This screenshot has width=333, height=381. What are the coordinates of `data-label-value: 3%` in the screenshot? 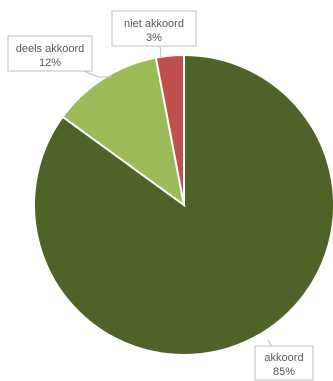 It's located at (154, 38).